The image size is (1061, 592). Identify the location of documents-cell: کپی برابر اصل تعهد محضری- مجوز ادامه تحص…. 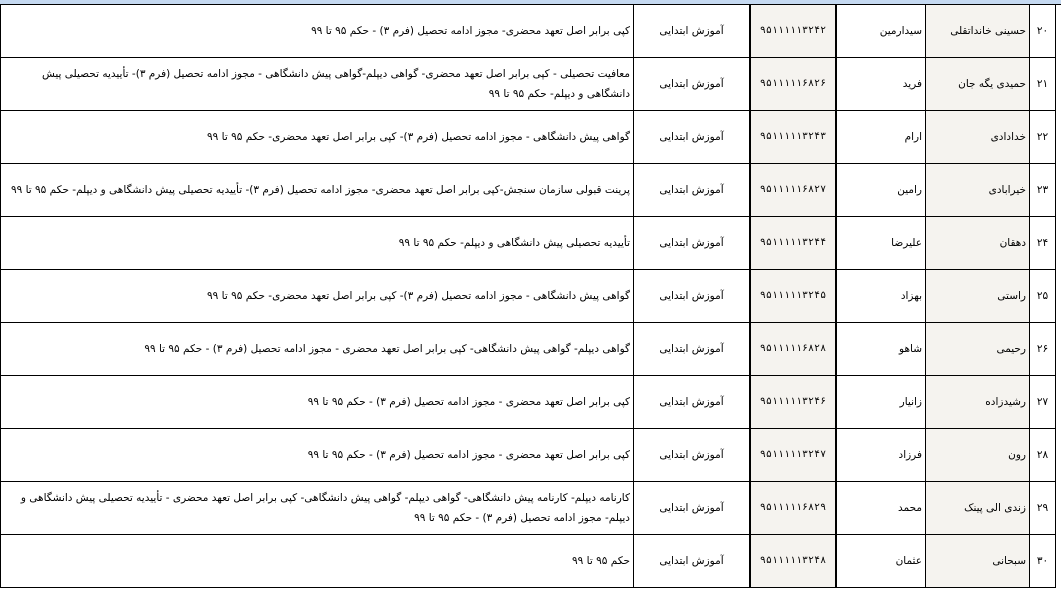
(317, 31).